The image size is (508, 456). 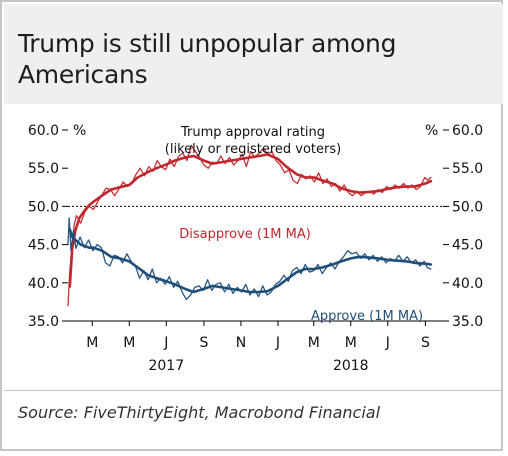 I want to click on chart-headline: Trump is still unpopular among Americans, so click(x=253, y=59).